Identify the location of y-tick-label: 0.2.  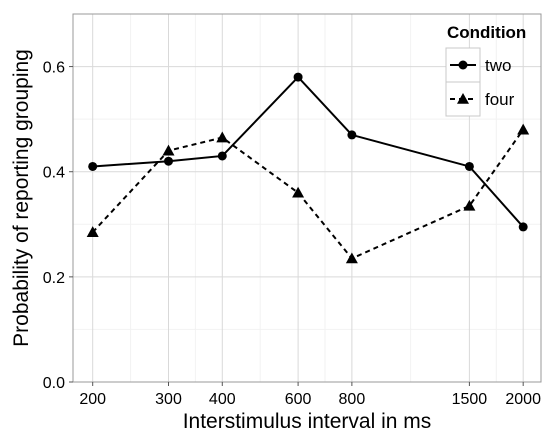
(54, 278).